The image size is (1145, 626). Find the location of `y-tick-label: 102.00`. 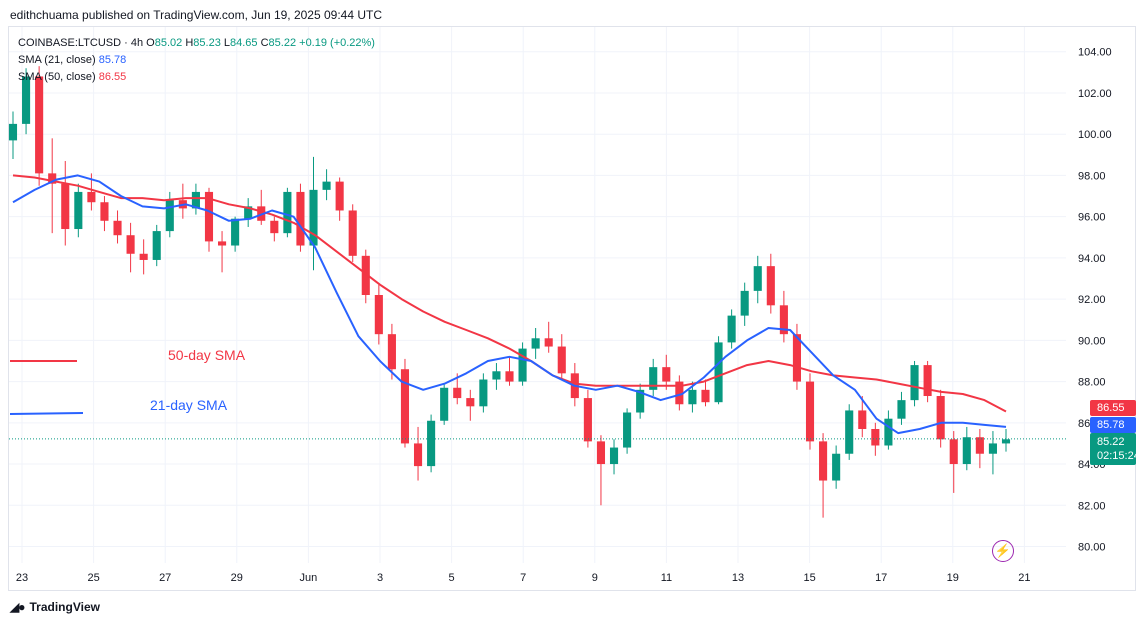

y-tick-label: 102.00 is located at coordinates (1095, 94).